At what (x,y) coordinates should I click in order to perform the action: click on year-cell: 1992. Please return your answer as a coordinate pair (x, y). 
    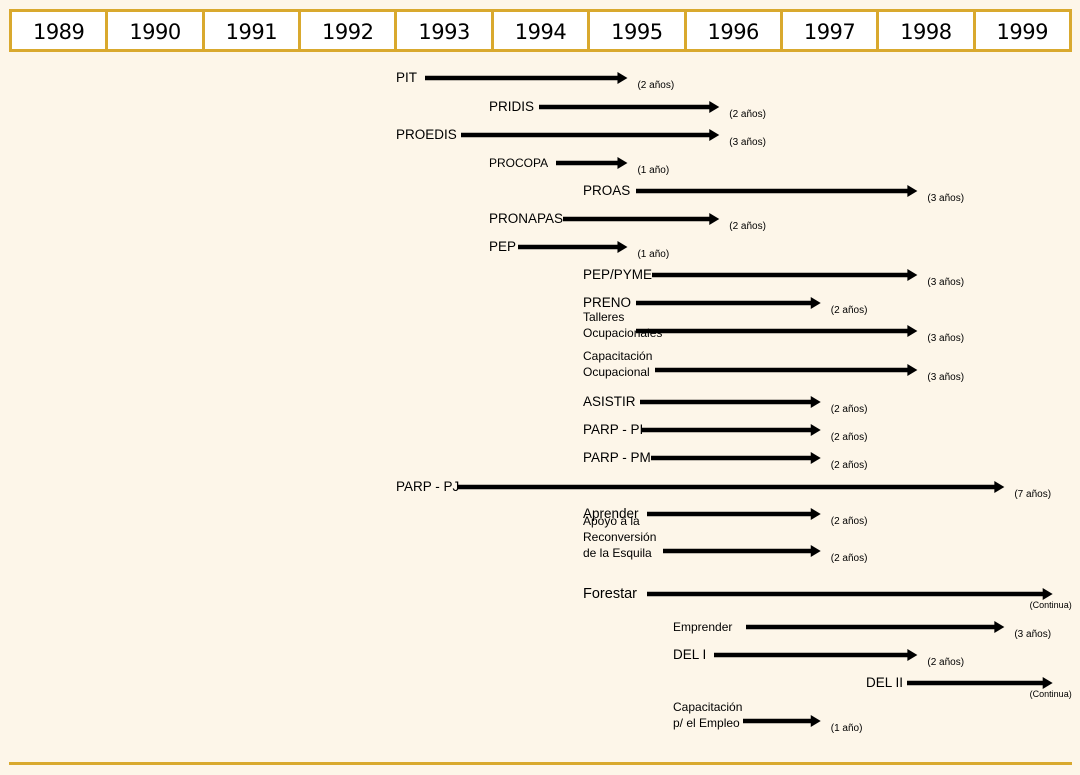
    Looking at the image, I should click on (349, 30).